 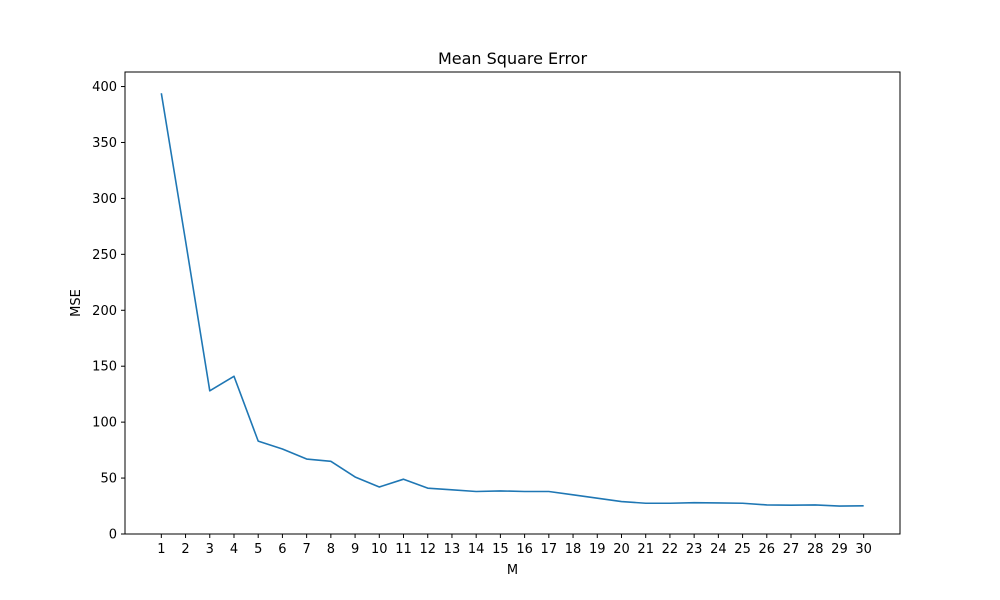 I want to click on x-tick-label: 23, so click(x=694, y=549).